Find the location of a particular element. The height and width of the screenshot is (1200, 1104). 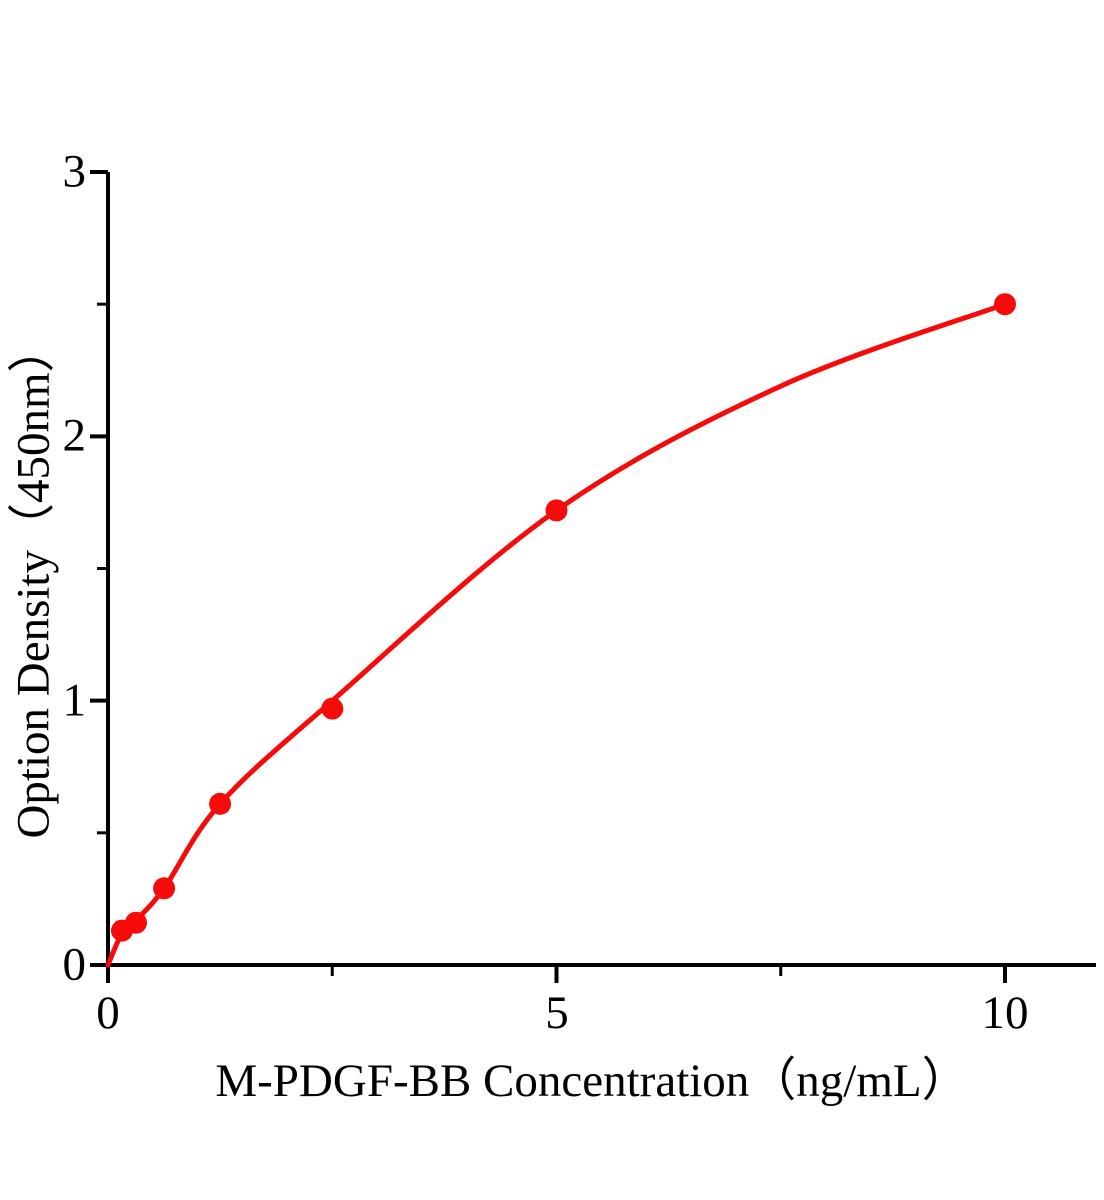

y-tick-label-0: 0 is located at coordinates (74, 964).